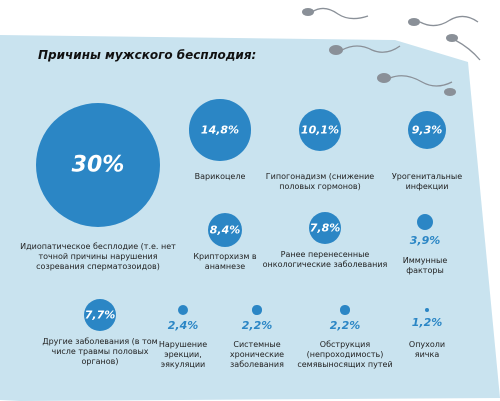 The image size is (500, 401). I want to click on value-label: 10,1%, so click(320, 130).